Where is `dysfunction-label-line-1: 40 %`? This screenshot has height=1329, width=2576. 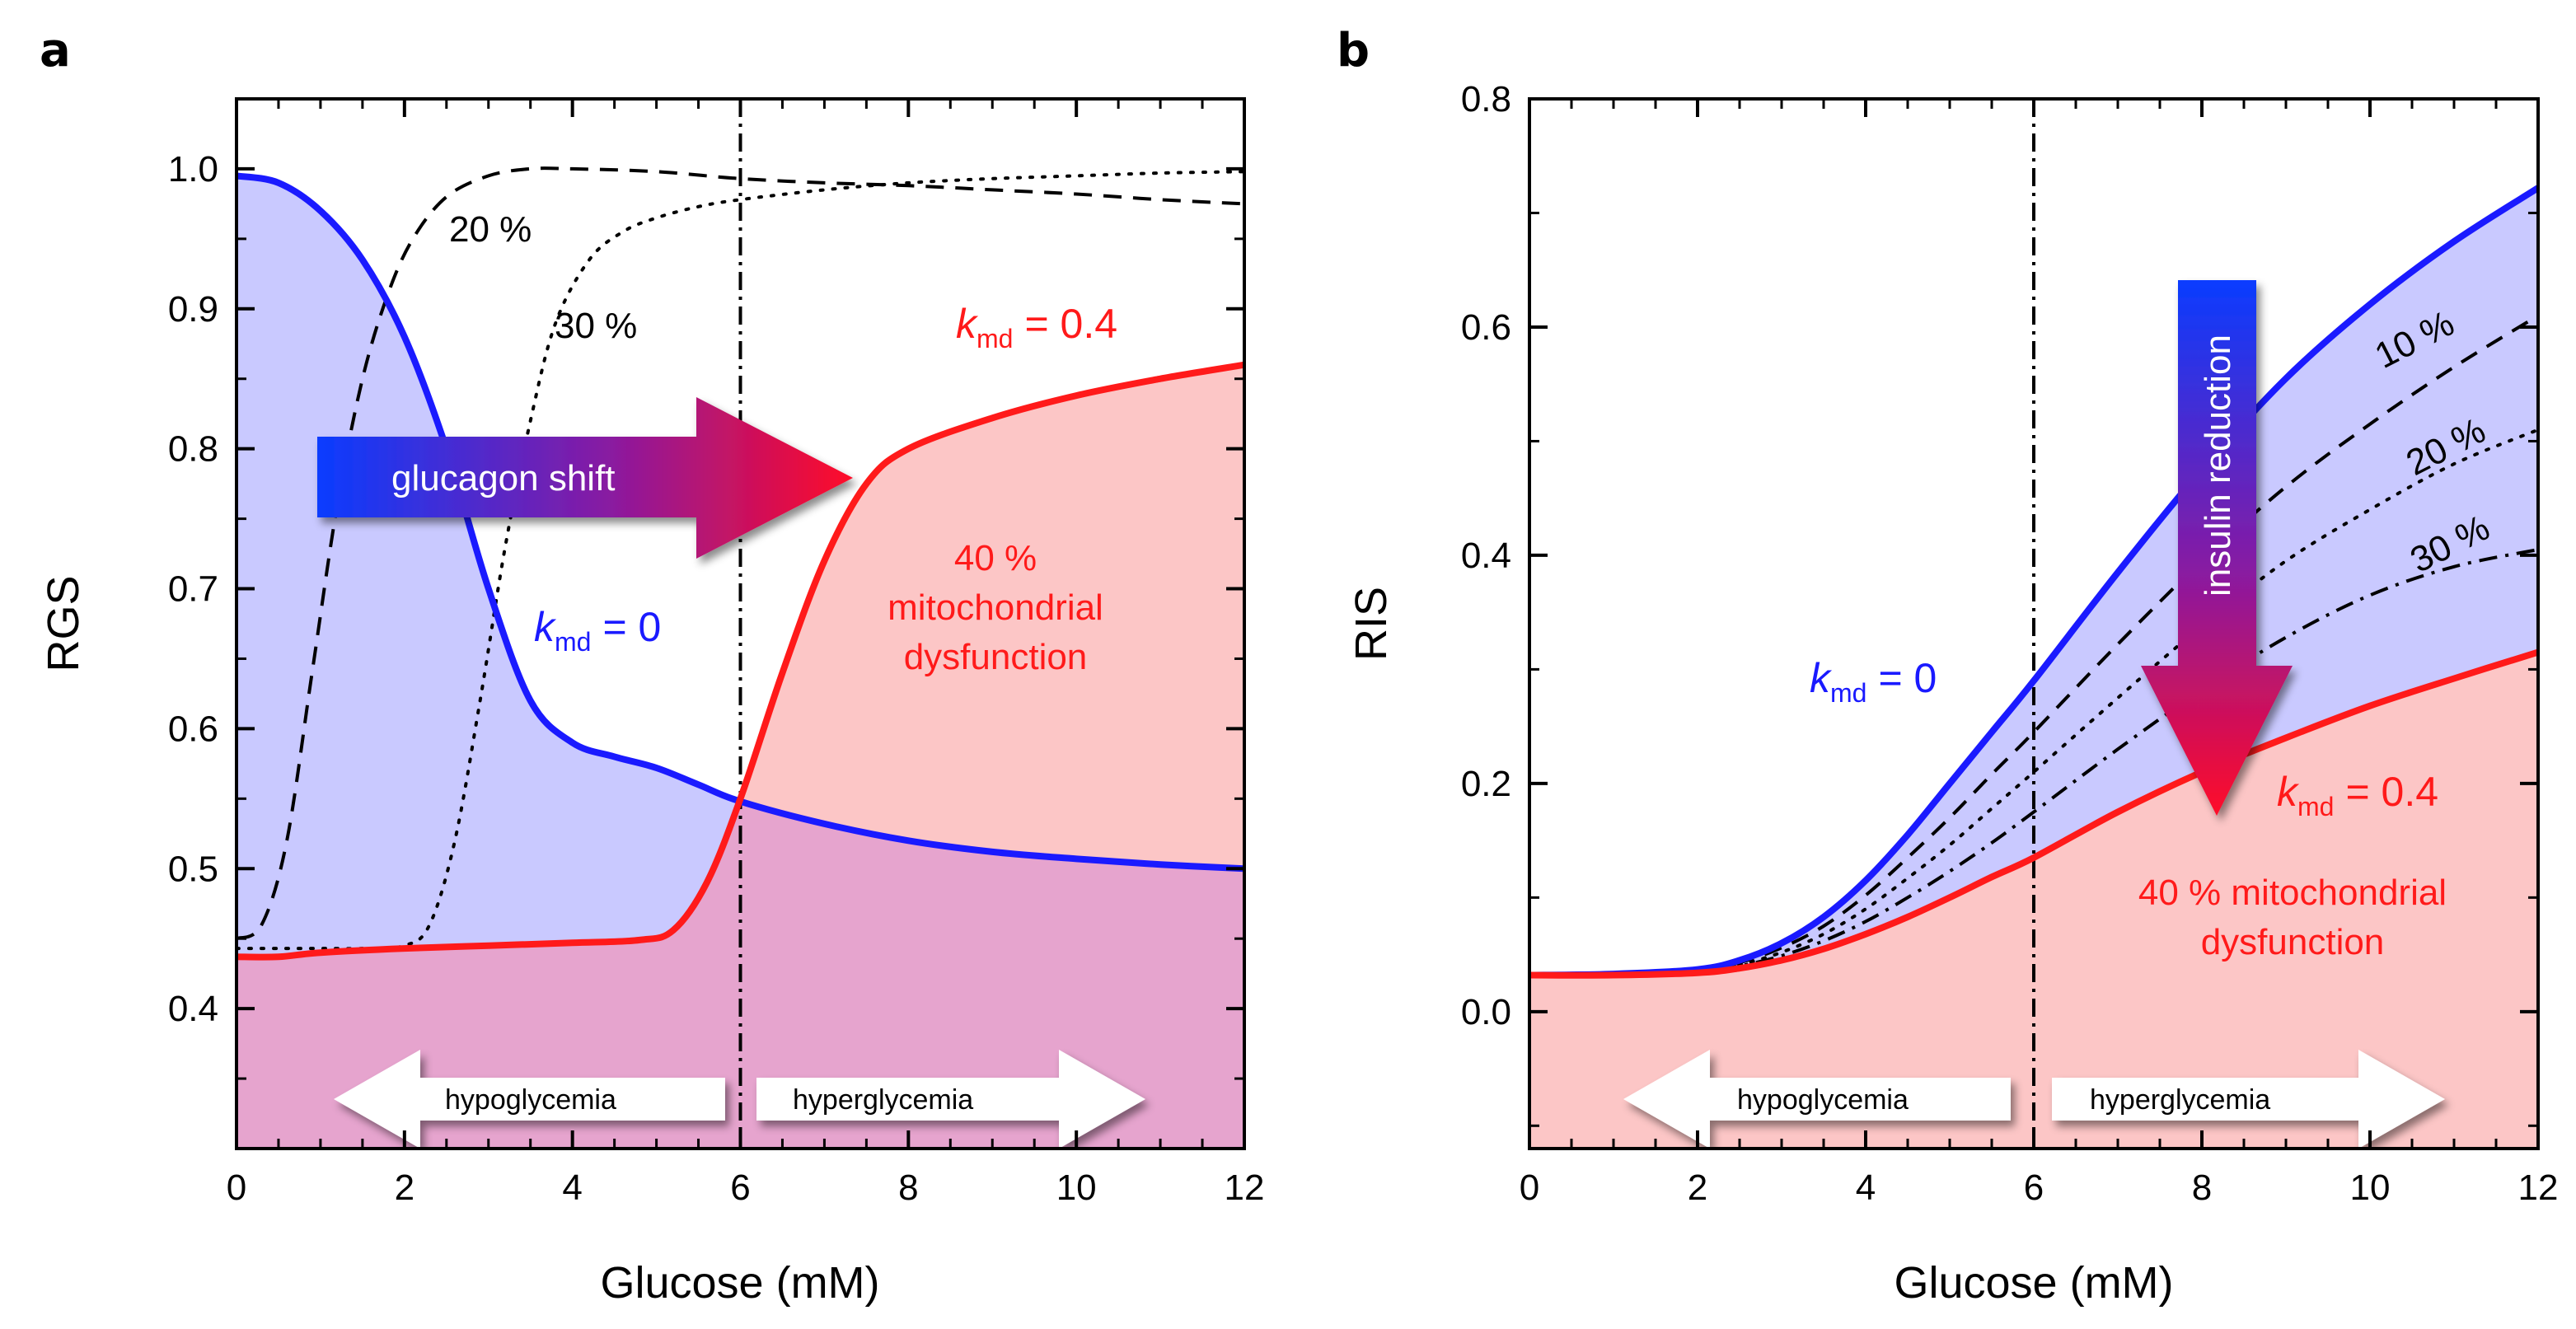 dysfunction-label-line-1: 40 % is located at coordinates (995, 558).